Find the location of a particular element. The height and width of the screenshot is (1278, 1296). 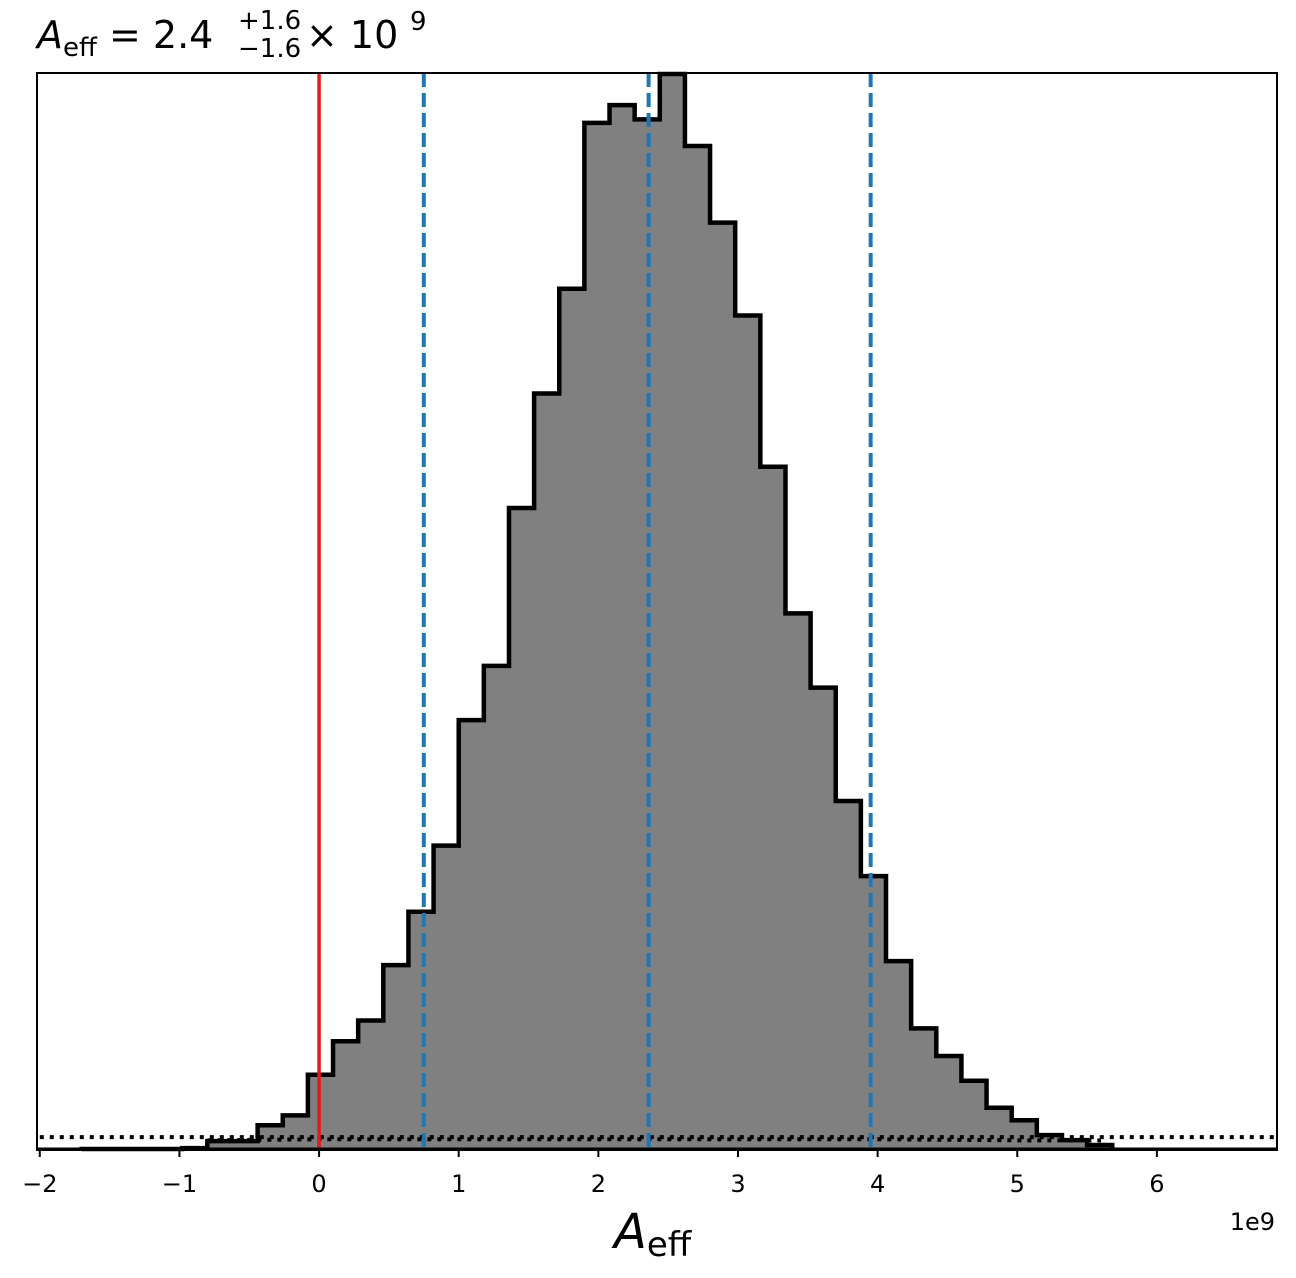

x-tick-label: 1 is located at coordinates (458, 1184).